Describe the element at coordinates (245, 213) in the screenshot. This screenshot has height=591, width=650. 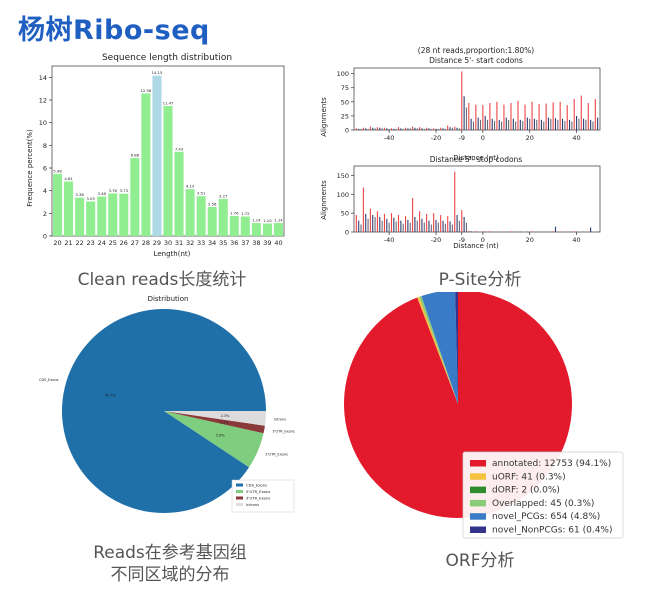
I see `bar-value-label: 1.72` at that location.